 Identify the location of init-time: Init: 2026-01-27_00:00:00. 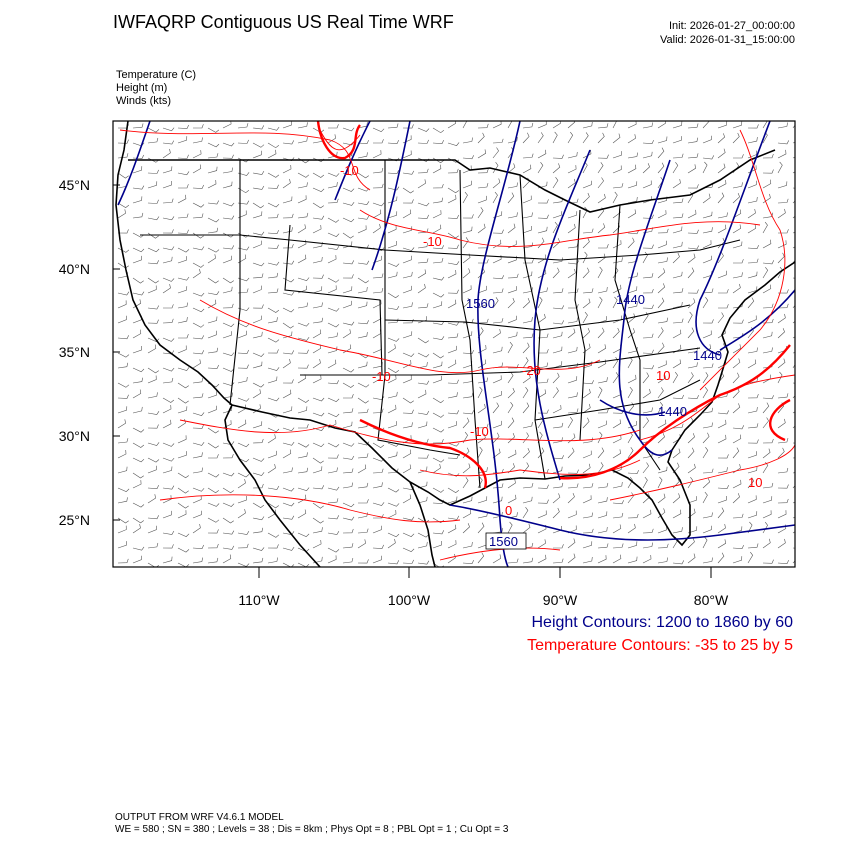
(732, 26).